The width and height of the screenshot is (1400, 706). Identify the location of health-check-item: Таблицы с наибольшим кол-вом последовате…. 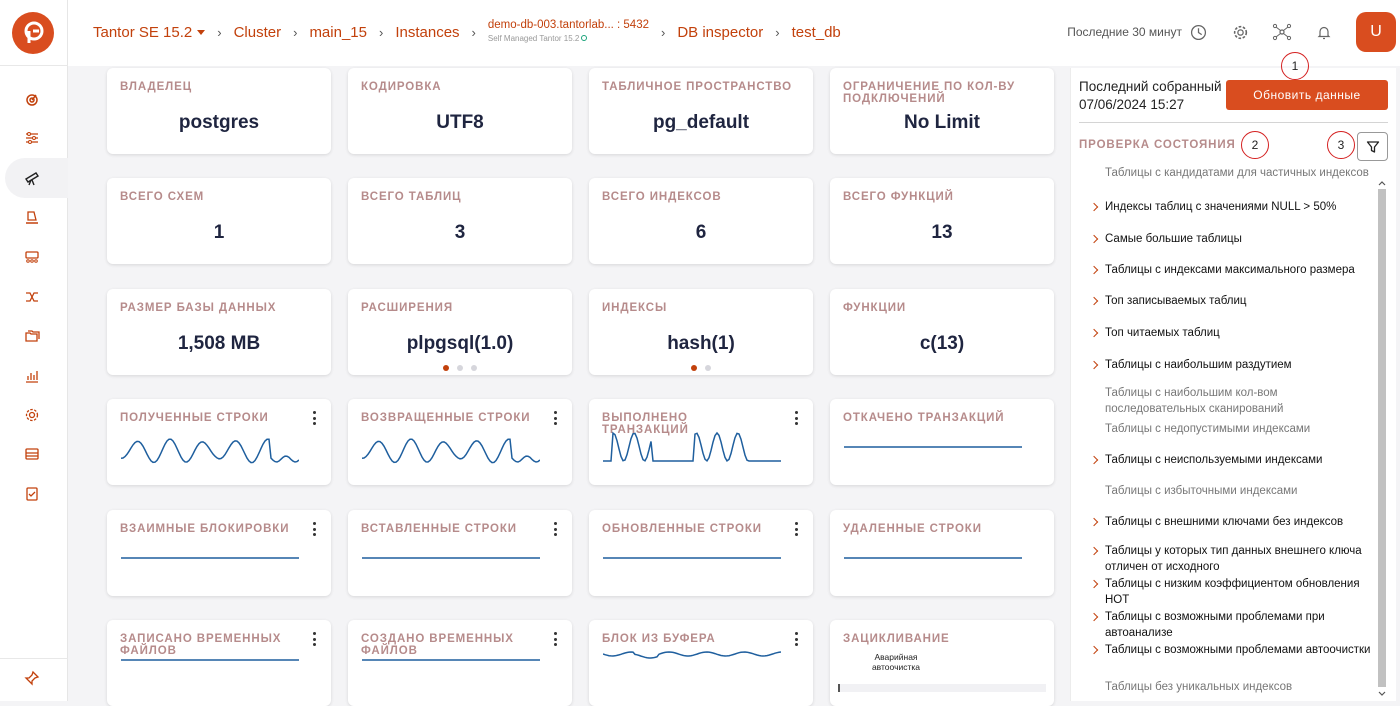
(1230, 401).